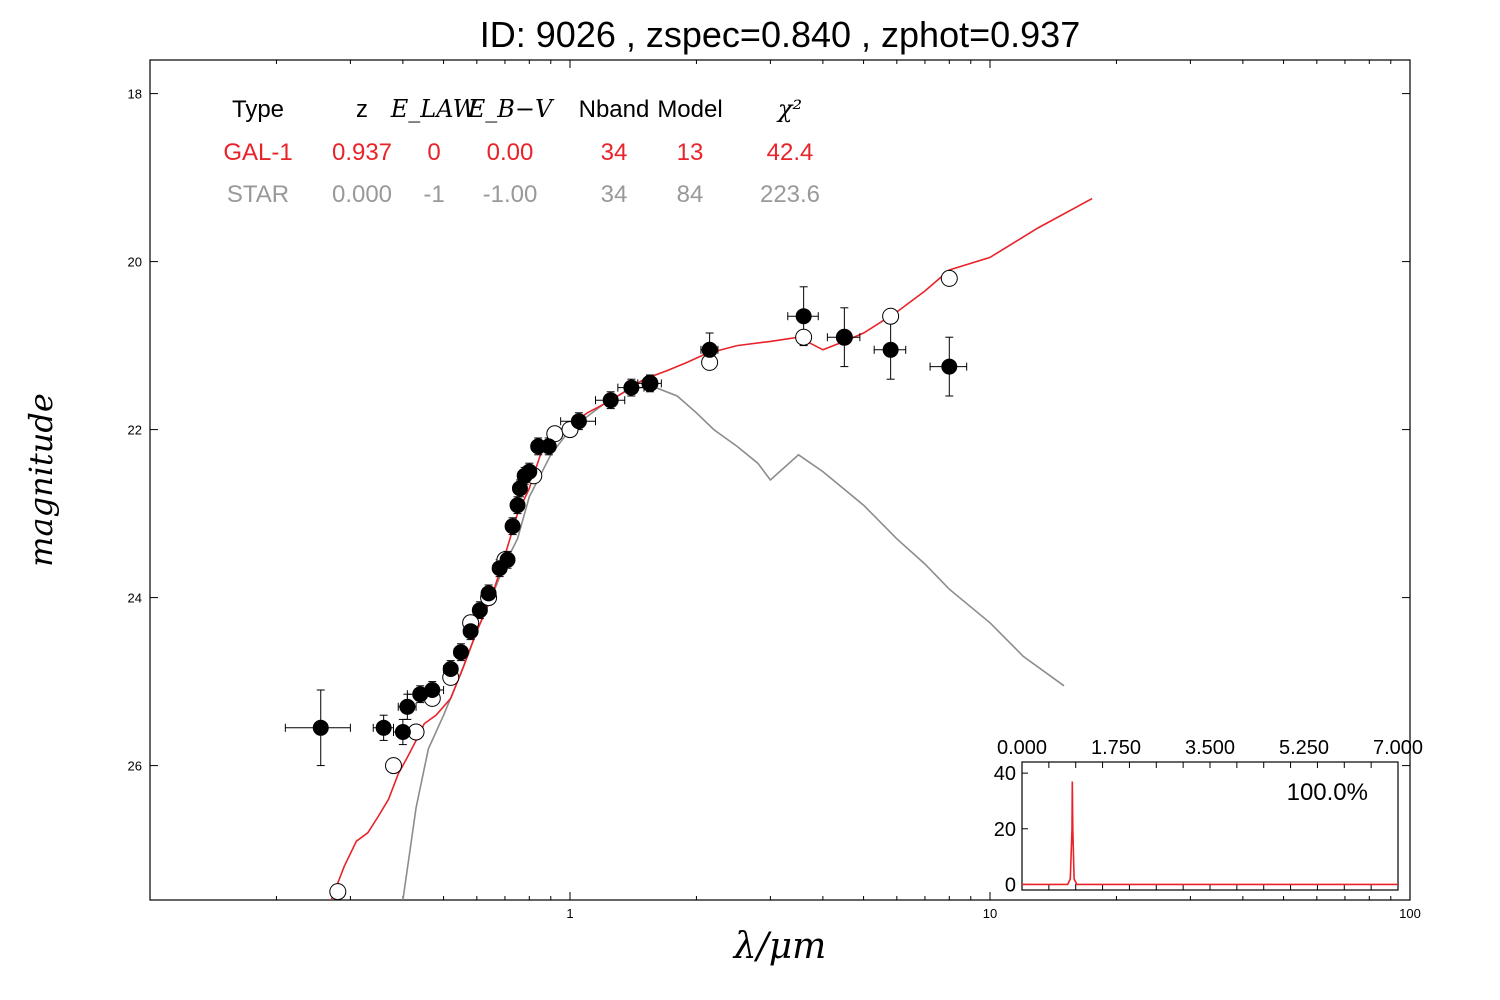 This screenshot has width=1500, height=1000. Describe the element at coordinates (135, 766) in the screenshot. I see `y-tick-label: 26` at that location.